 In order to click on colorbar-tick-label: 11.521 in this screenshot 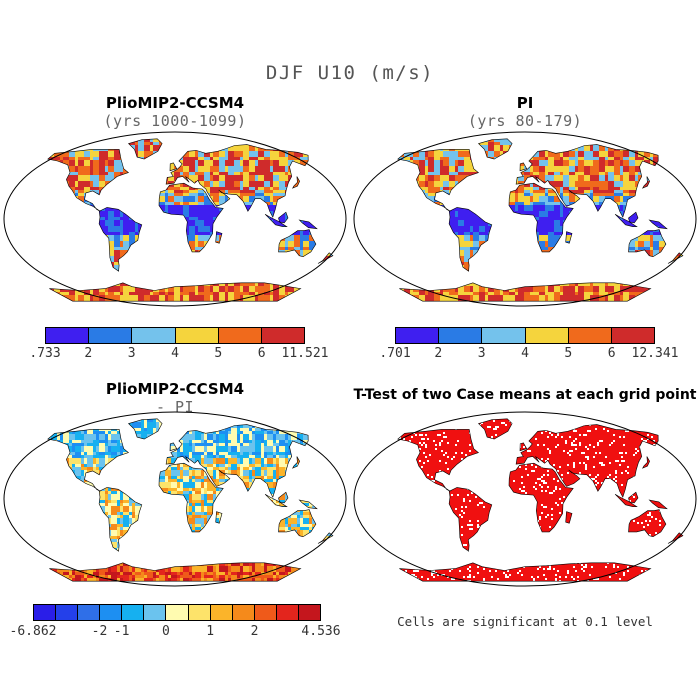, I will do `click(305, 353)`.